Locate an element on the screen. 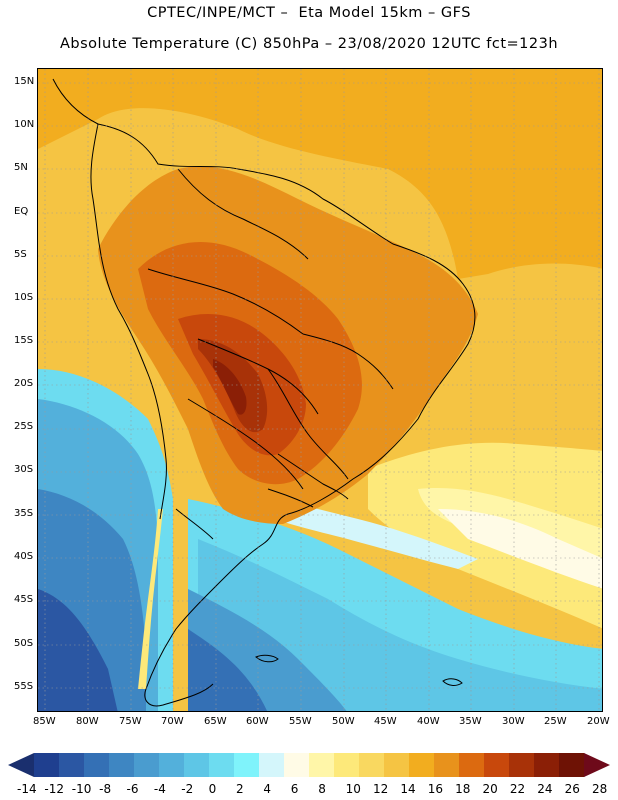 This screenshot has width=618, height=800. colorbar-label: -6 is located at coordinates (132, 789).